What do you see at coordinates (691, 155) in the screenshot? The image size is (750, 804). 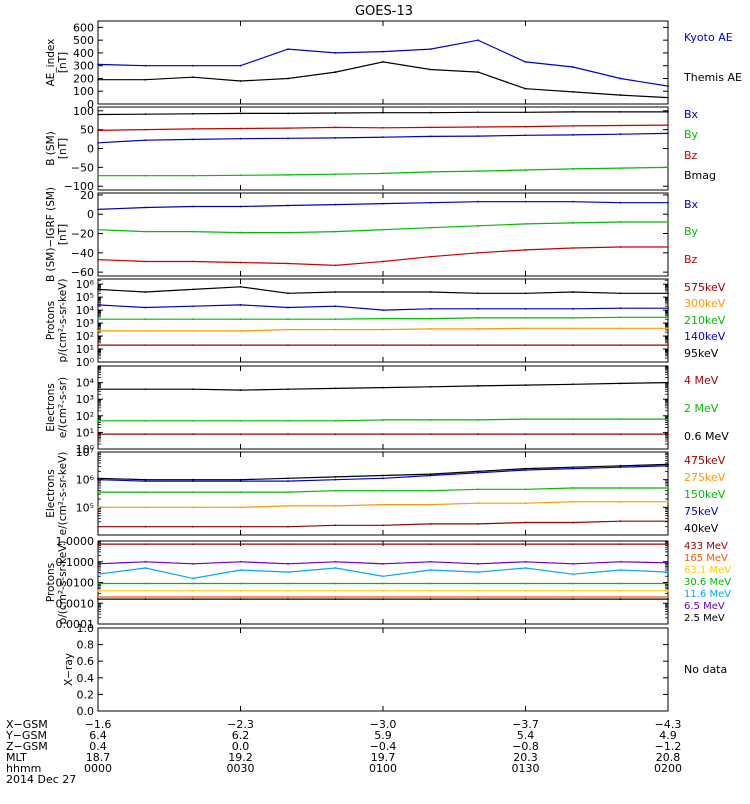 I see `legend-label: Bz` at bounding box center [691, 155].